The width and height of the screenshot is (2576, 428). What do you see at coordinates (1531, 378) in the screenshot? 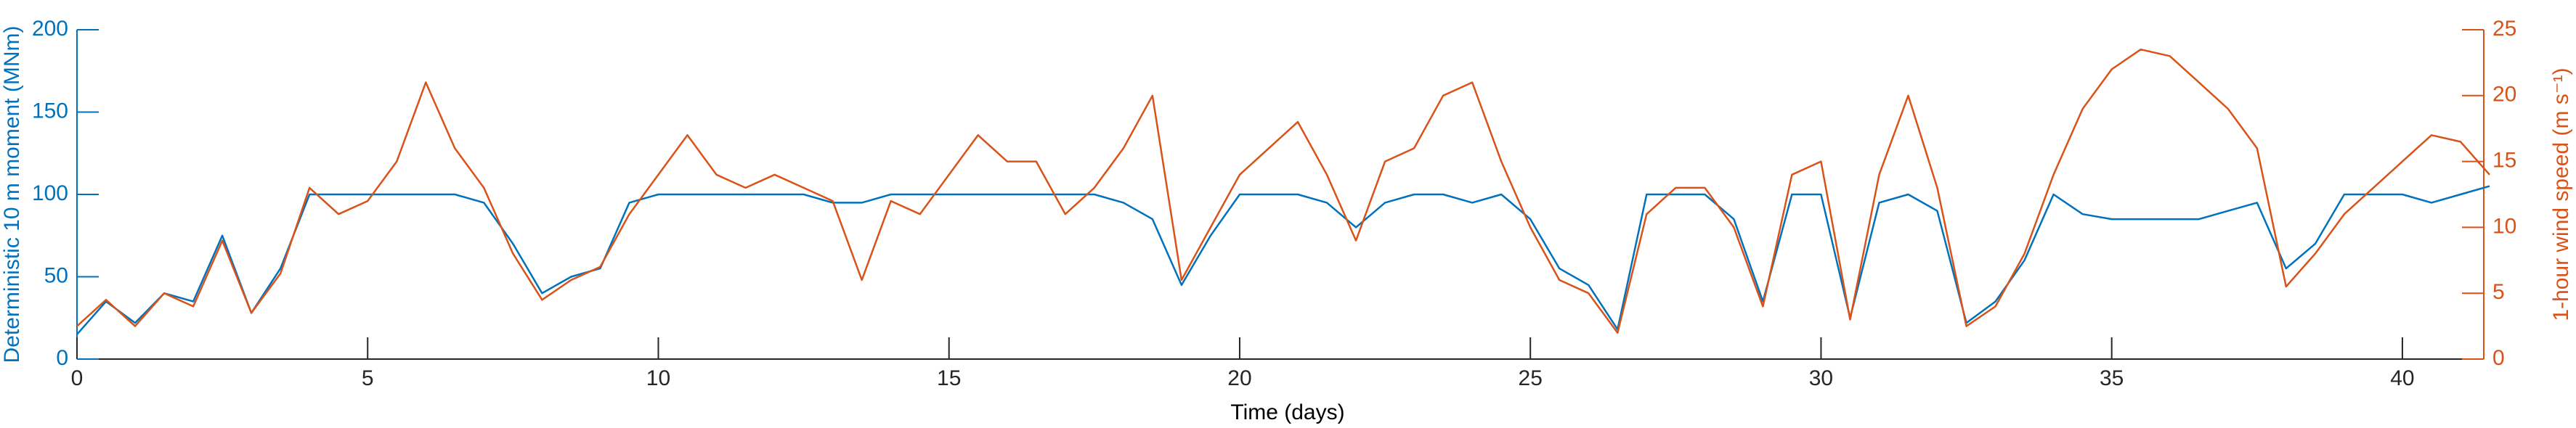
I see `x-tick-label: 25` at bounding box center [1531, 378].